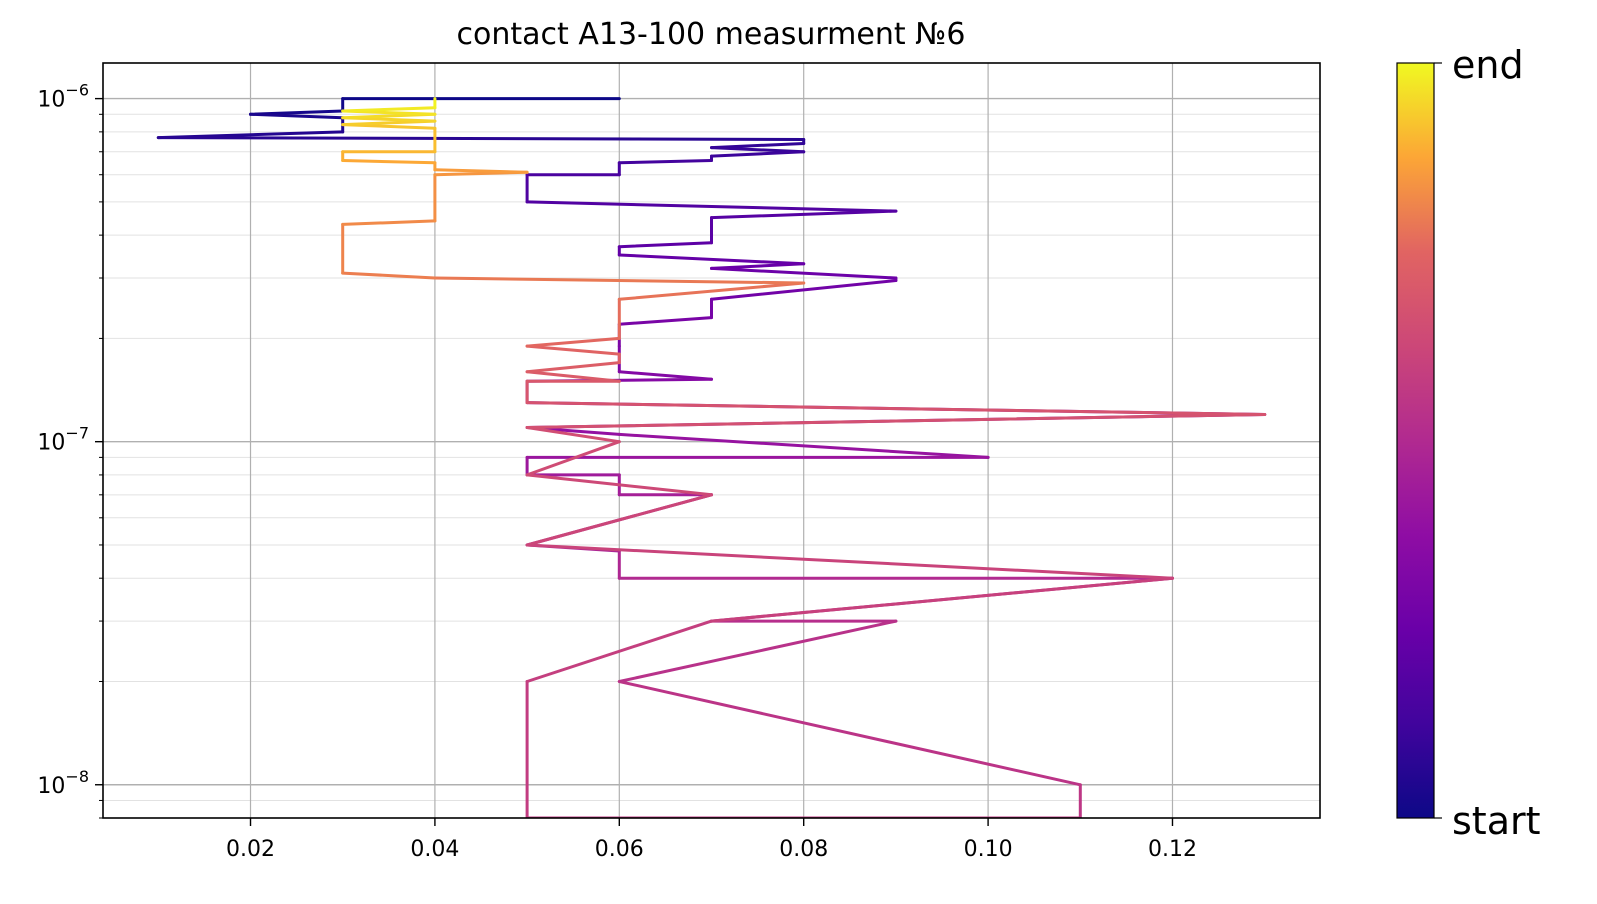  Describe the element at coordinates (1488, 65) in the screenshot. I see `colorbar-max-label: end` at that location.